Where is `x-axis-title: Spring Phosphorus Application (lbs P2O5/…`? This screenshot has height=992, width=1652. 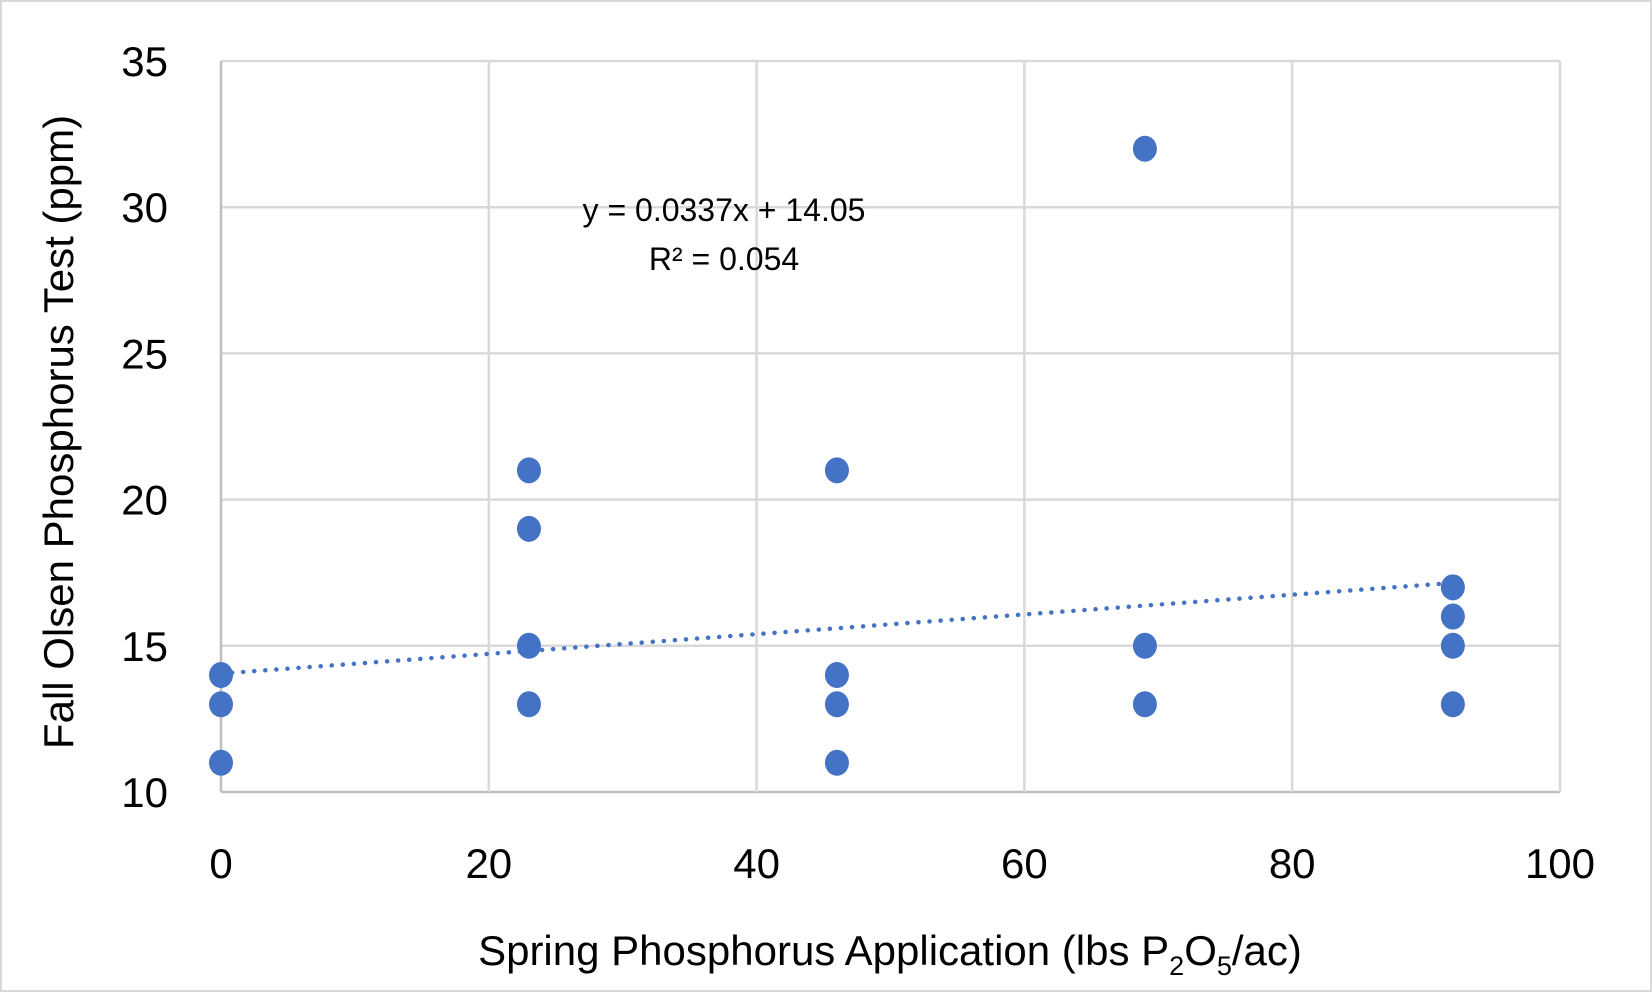 x-axis-title: Spring Phosphorus Application (lbs P2O5/… is located at coordinates (890, 954).